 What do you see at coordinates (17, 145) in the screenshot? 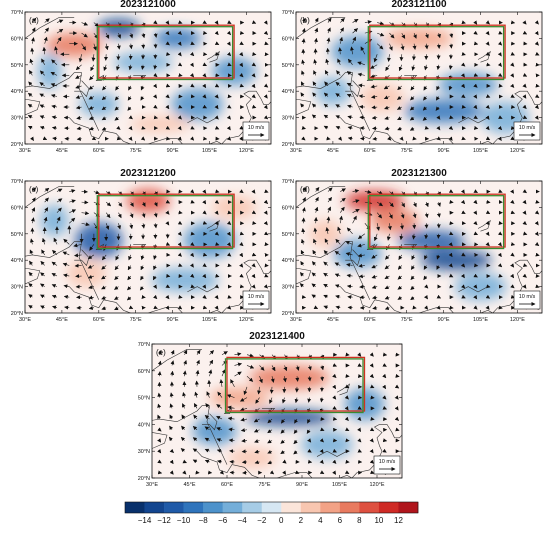
I see `lat-tick-label: 20°N` at bounding box center [17, 145].